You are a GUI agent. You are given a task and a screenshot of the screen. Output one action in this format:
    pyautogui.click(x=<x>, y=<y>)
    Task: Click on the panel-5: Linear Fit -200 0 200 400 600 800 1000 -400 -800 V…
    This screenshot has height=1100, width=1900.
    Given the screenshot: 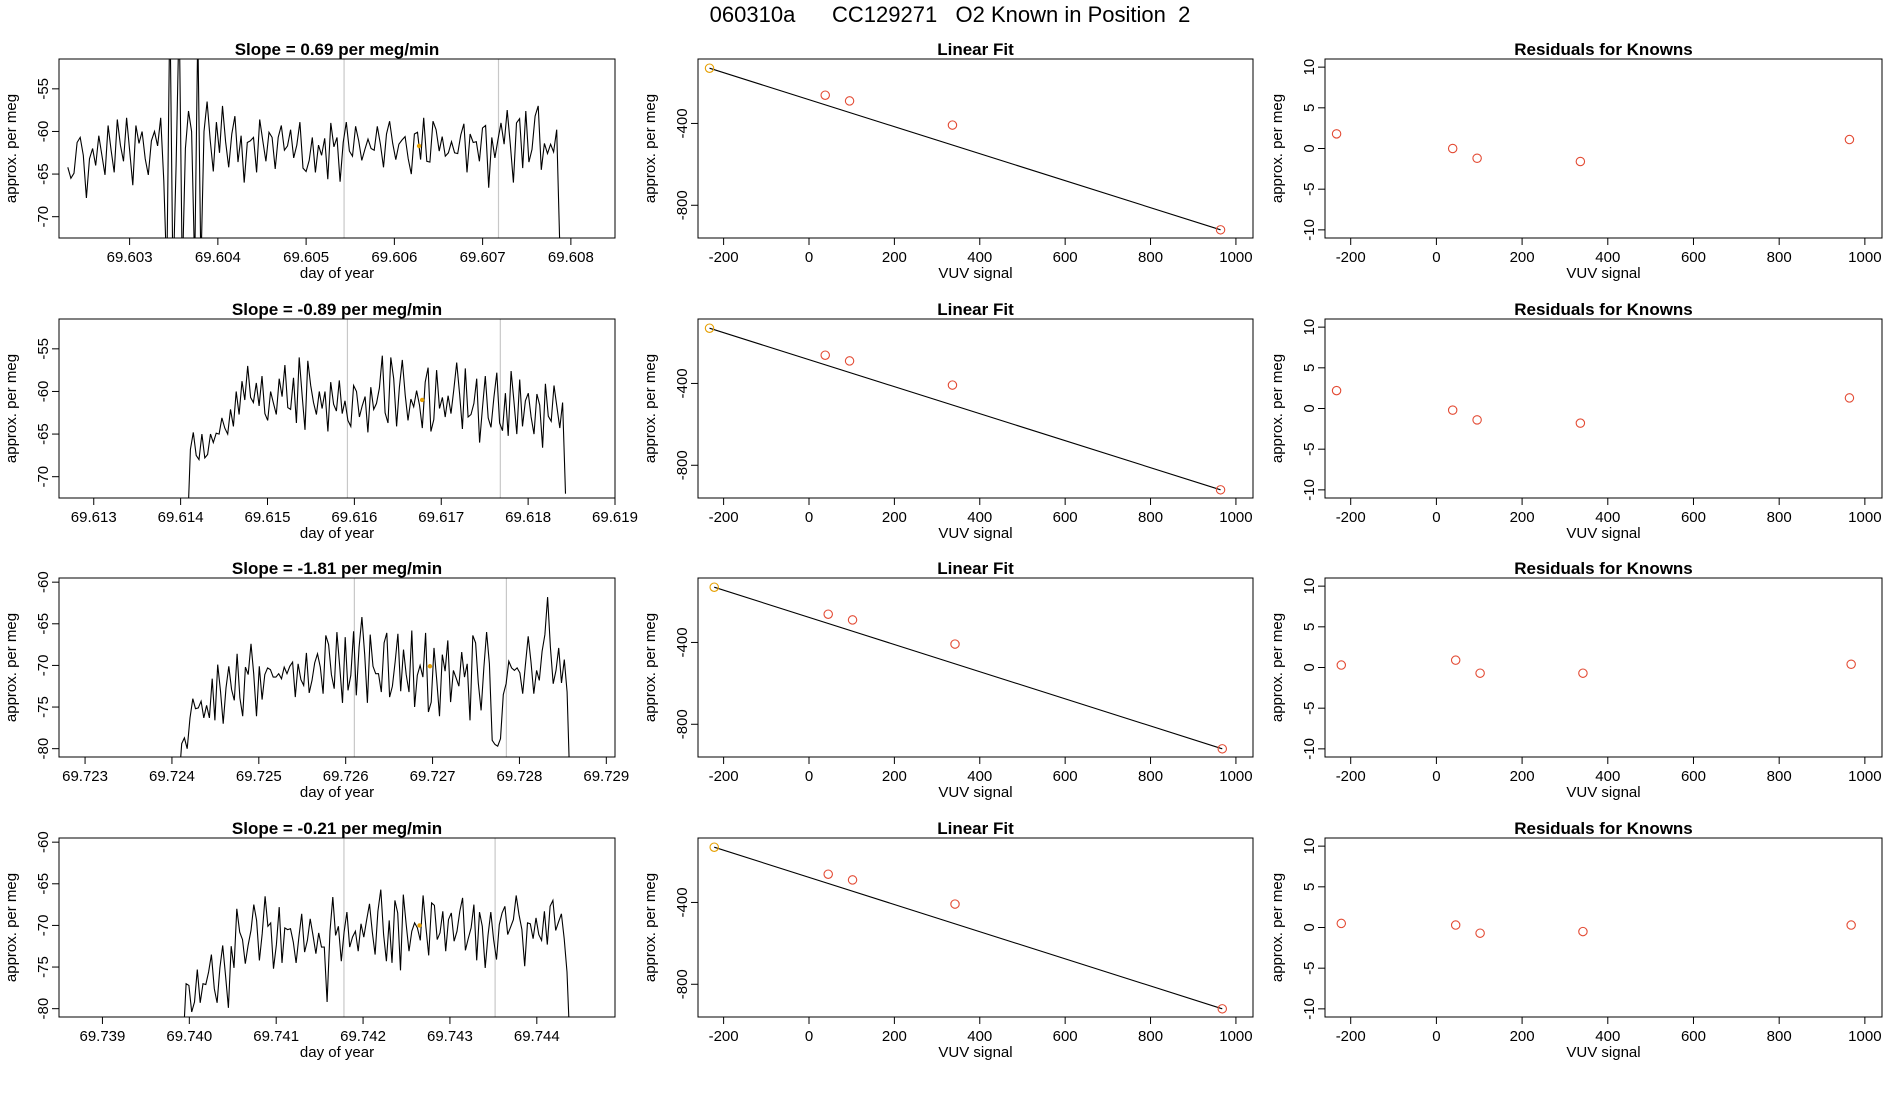 What is the action you would take?
    pyautogui.click(x=948, y=161)
    